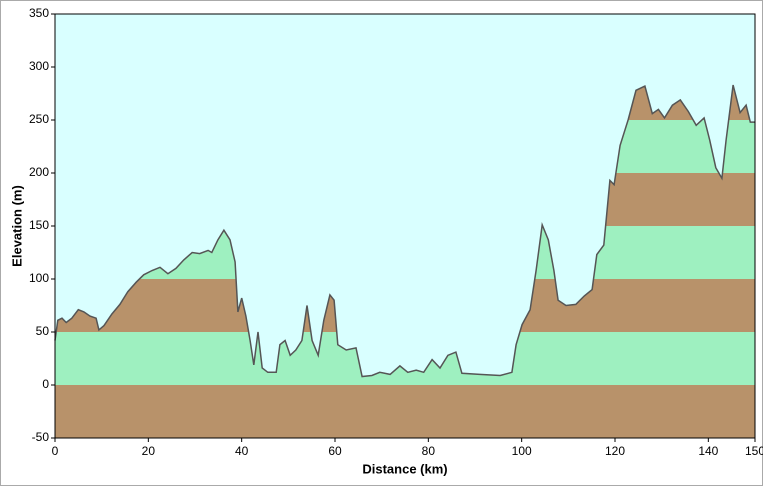  What do you see at coordinates (39, 225) in the screenshot?
I see `y-tick-label: 150` at bounding box center [39, 225].